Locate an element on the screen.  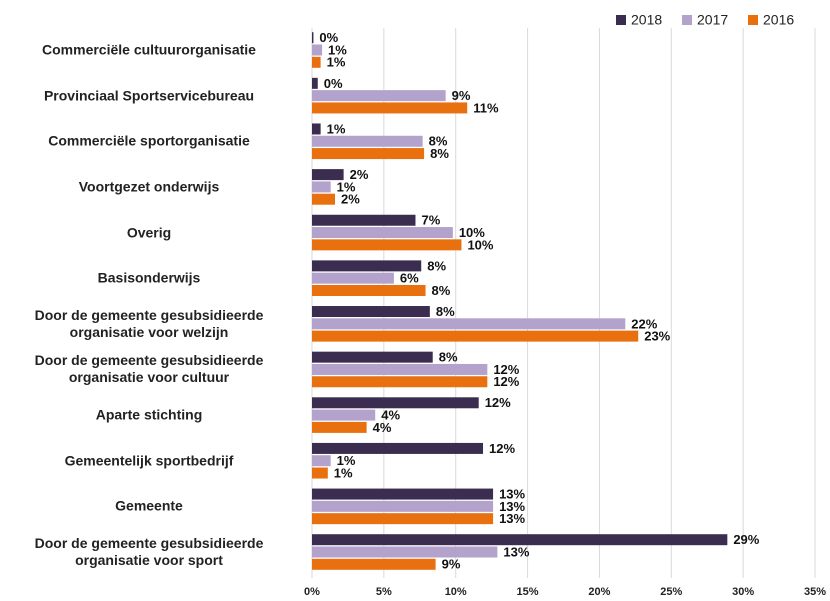
data-label: 29% is located at coordinates (746, 539).